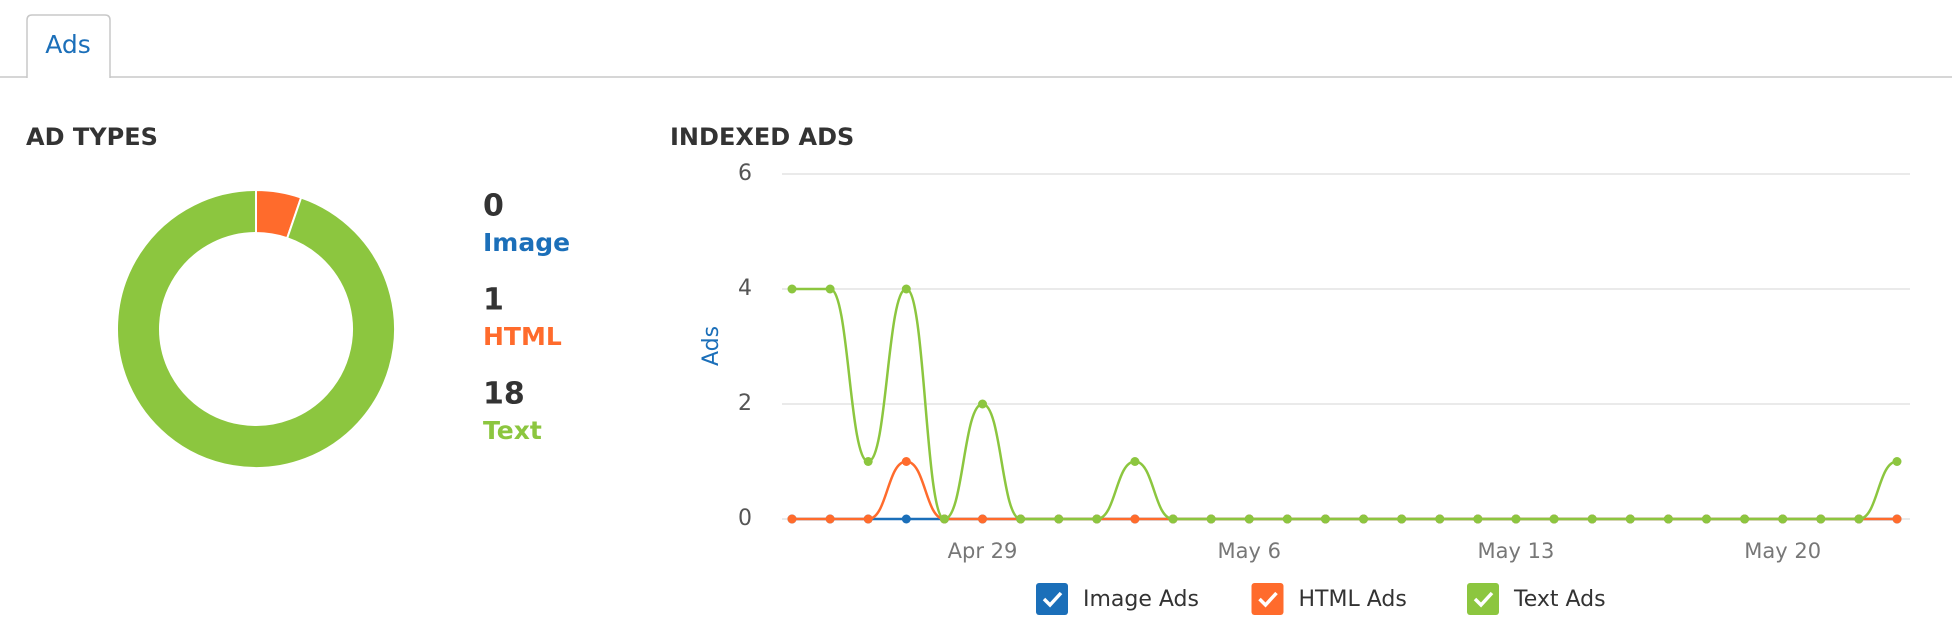  I want to click on x-tick-label: Apr 29, so click(983, 551).